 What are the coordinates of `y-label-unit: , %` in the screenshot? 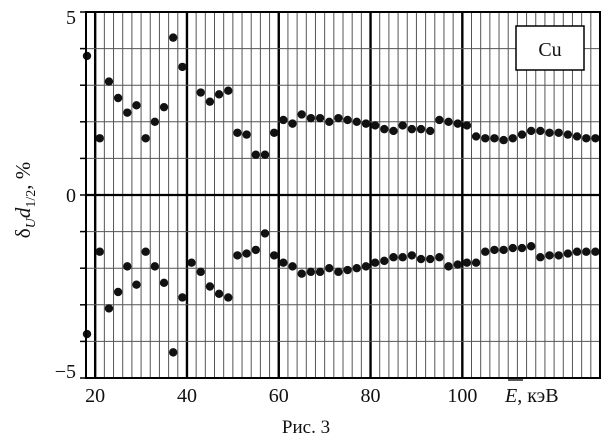 It's located at (23, 176).